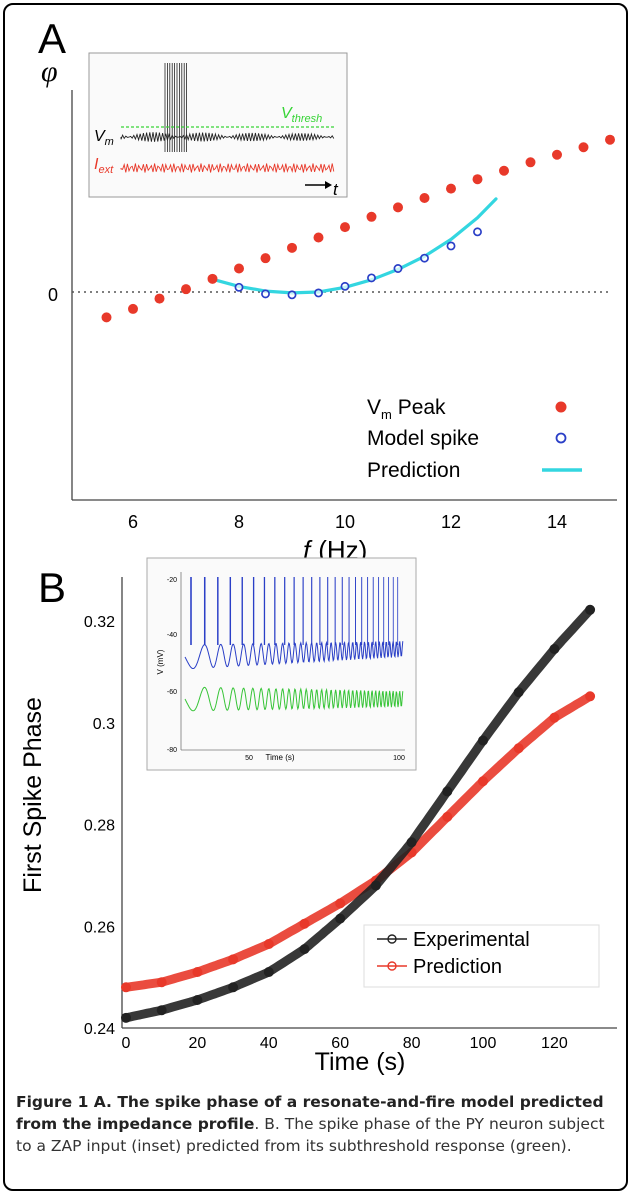 The image size is (633, 1195). I want to click on a-y-tick-zero: 0, so click(53, 295).